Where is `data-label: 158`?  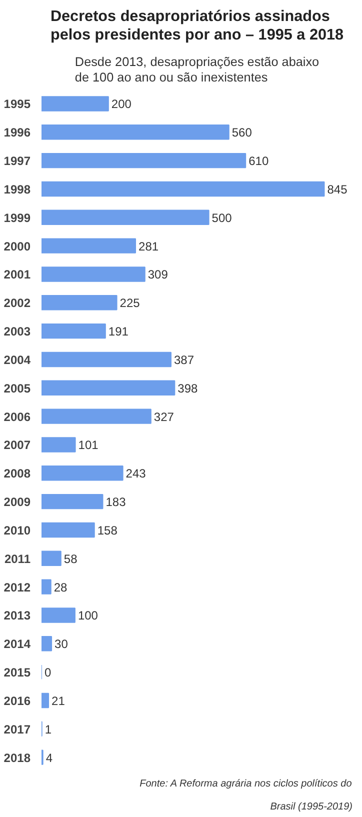 data-label: 158 is located at coordinates (107, 530).